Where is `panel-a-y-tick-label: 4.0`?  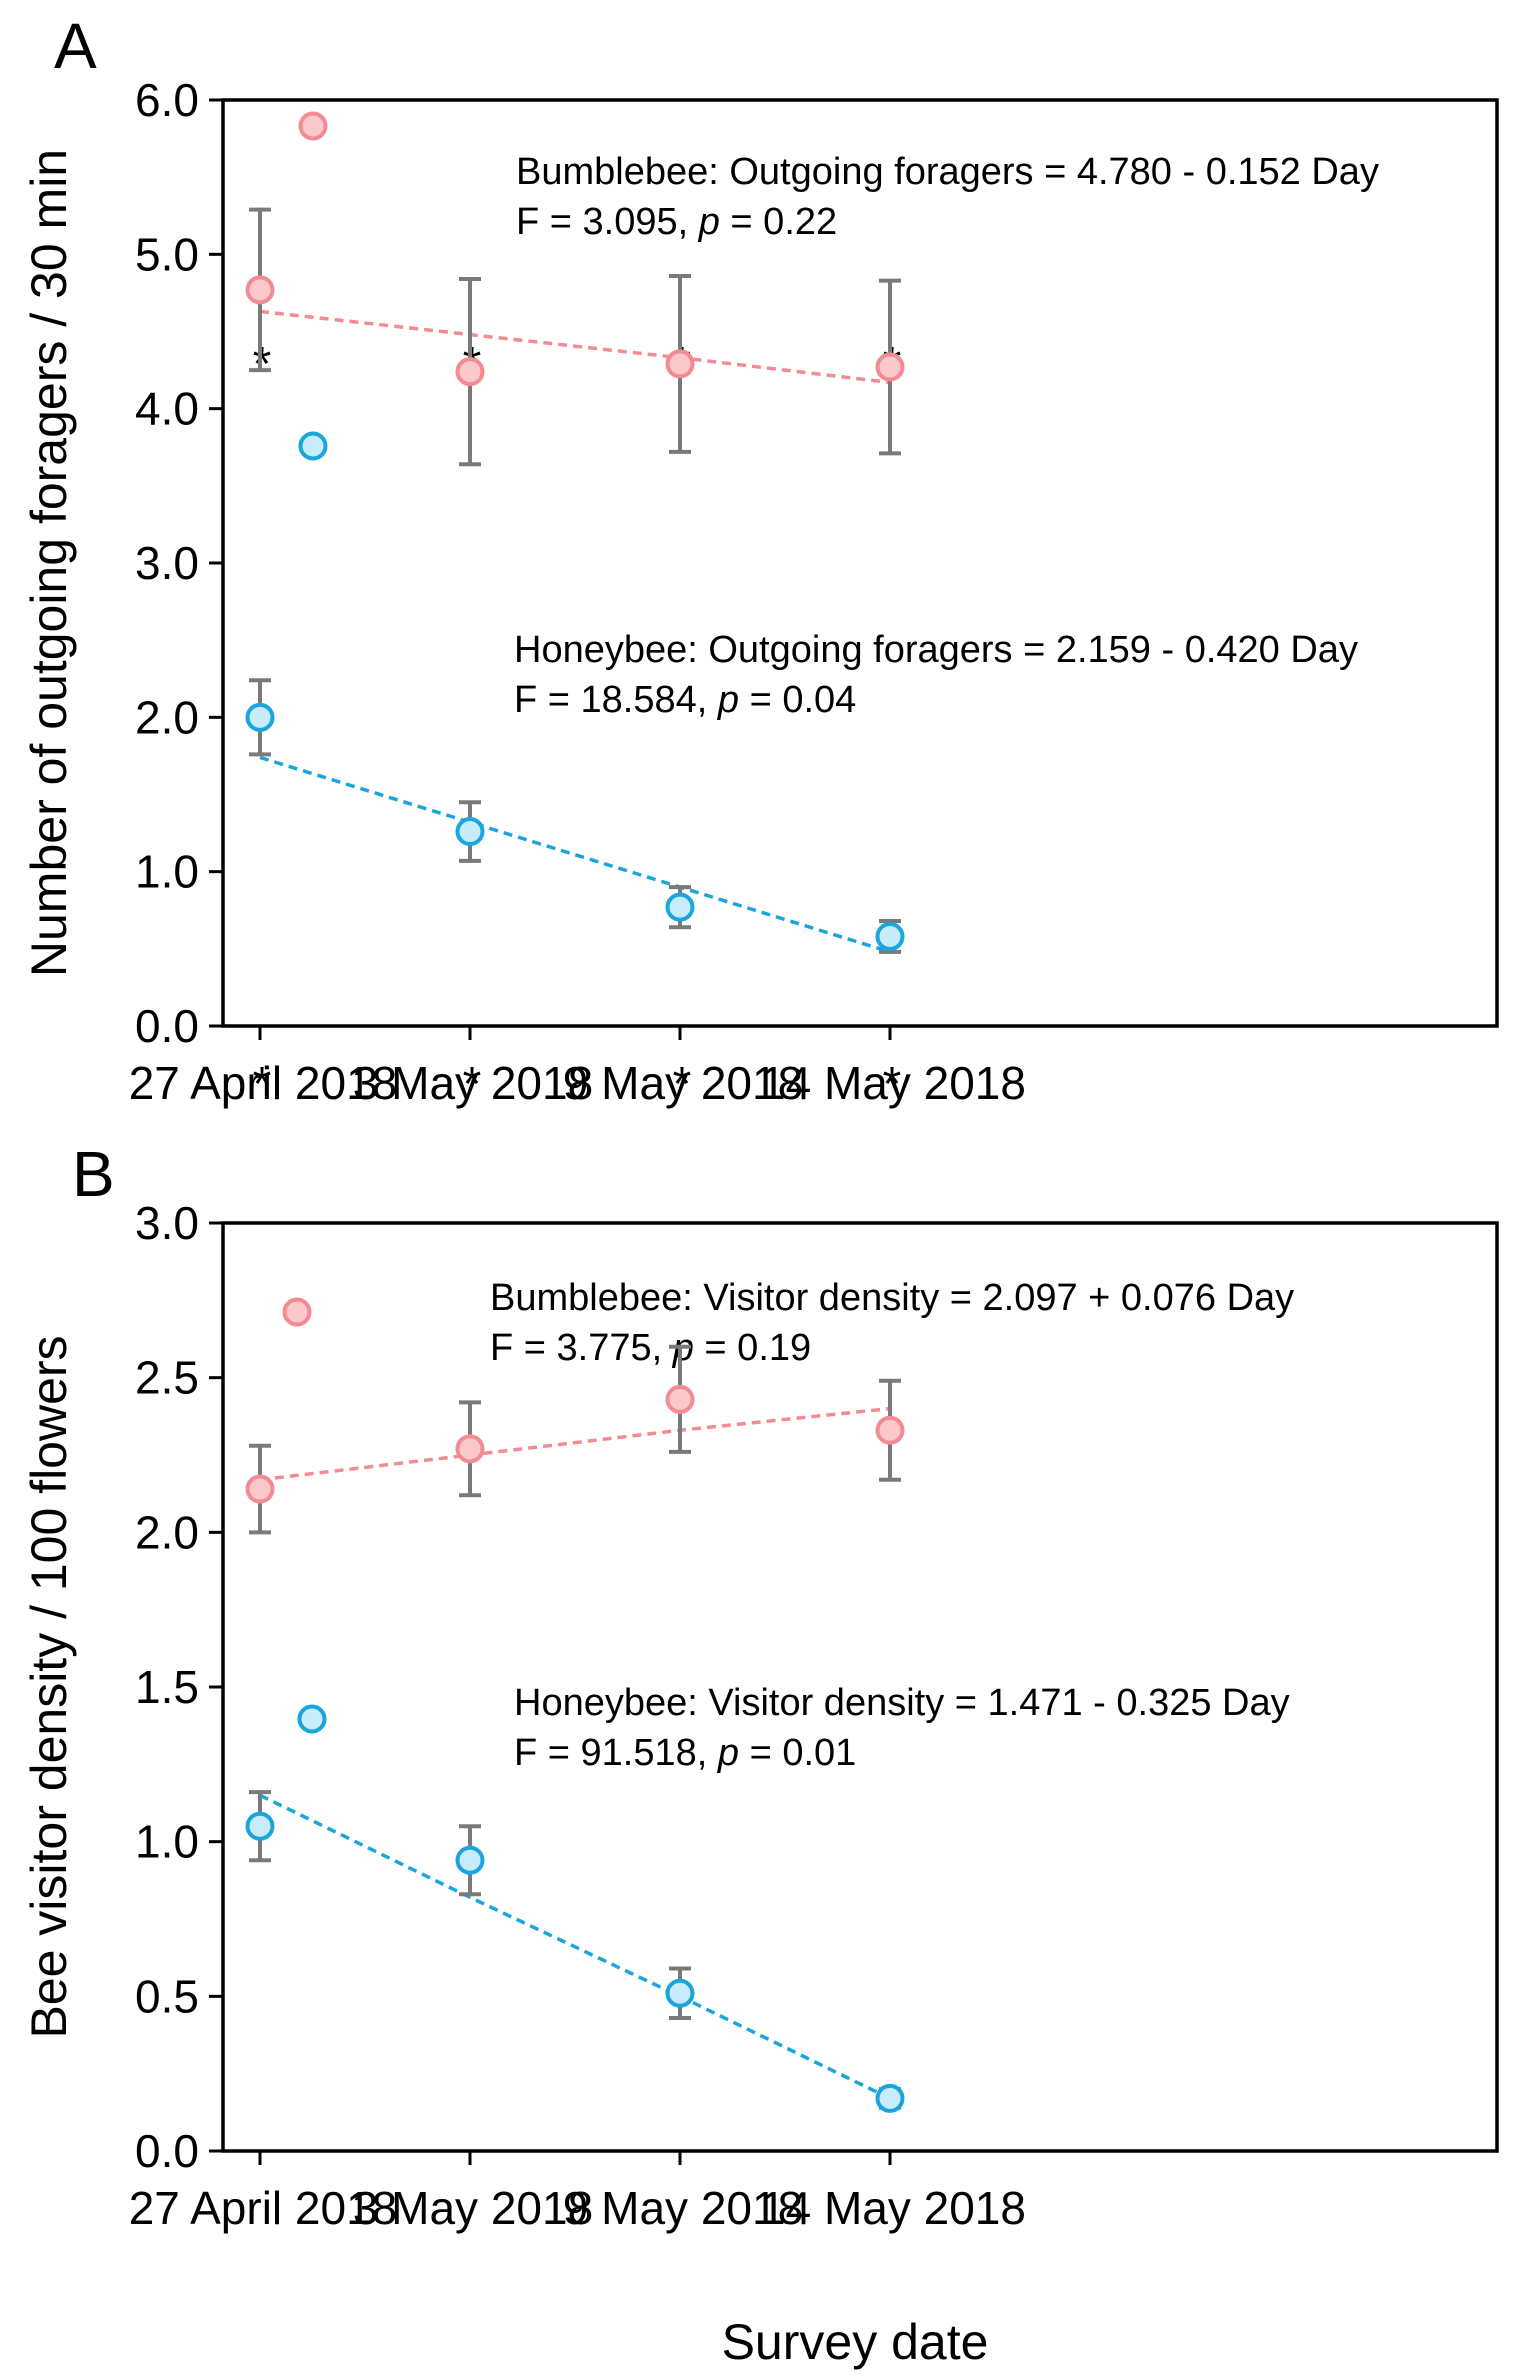 panel-a-y-tick-label: 4.0 is located at coordinates (167, 409).